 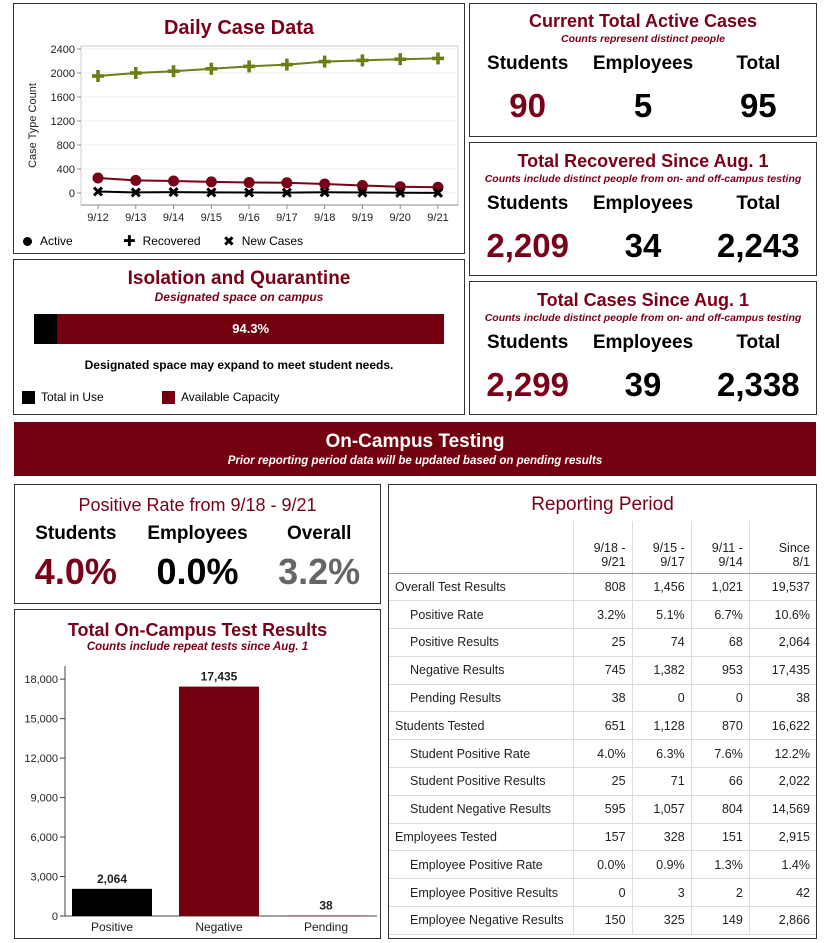 I want to click on circle-icon, so click(x=27, y=241).